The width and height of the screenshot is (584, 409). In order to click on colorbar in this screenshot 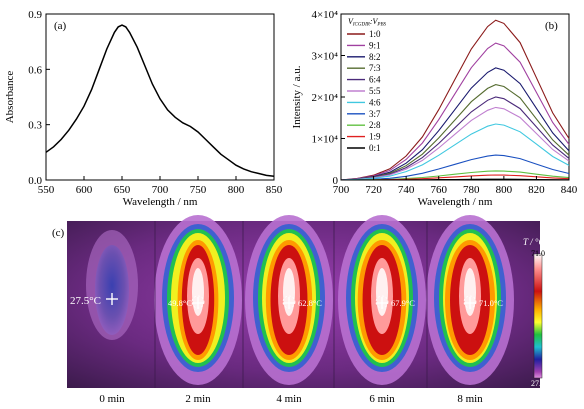, I will do `click(538, 316)`.